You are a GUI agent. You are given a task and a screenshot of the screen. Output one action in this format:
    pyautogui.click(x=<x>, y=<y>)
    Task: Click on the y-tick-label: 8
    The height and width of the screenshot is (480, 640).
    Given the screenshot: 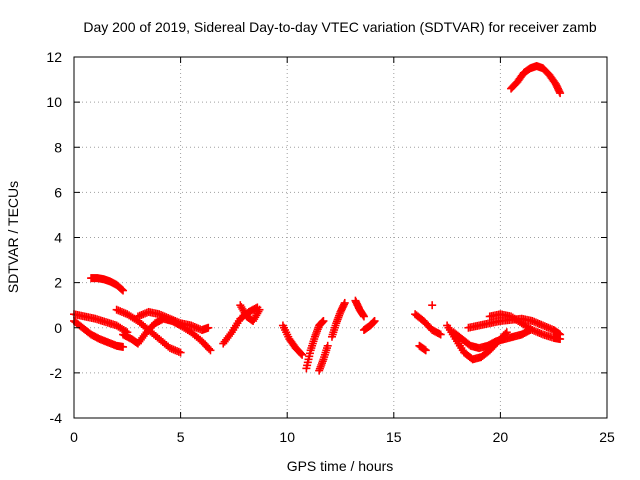 What is the action you would take?
    pyautogui.click(x=58, y=147)
    